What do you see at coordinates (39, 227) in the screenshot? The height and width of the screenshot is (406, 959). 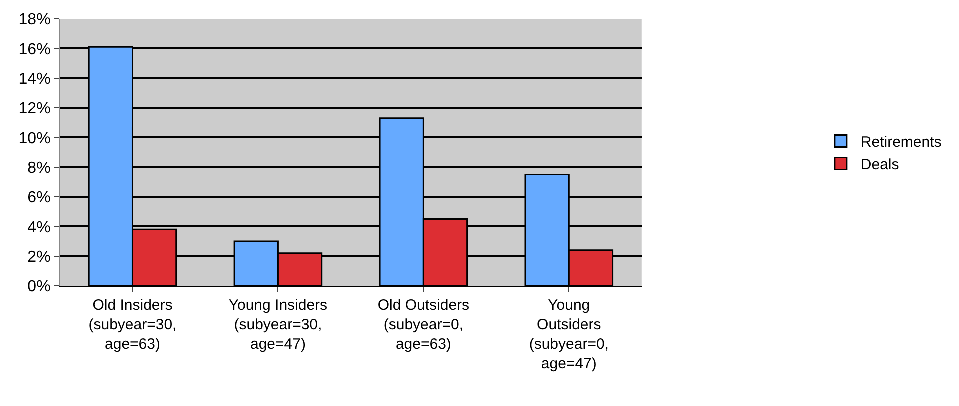 I see `y-tick-label: 4%` at bounding box center [39, 227].